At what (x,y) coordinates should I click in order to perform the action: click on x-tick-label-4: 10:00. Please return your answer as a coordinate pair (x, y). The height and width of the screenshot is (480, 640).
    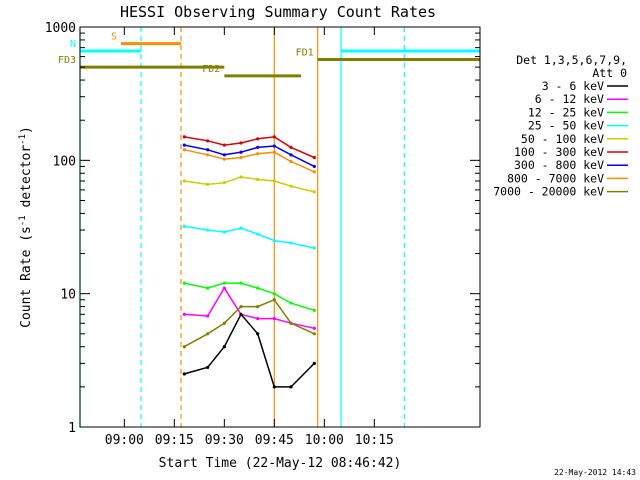
    Looking at the image, I should click on (324, 440).